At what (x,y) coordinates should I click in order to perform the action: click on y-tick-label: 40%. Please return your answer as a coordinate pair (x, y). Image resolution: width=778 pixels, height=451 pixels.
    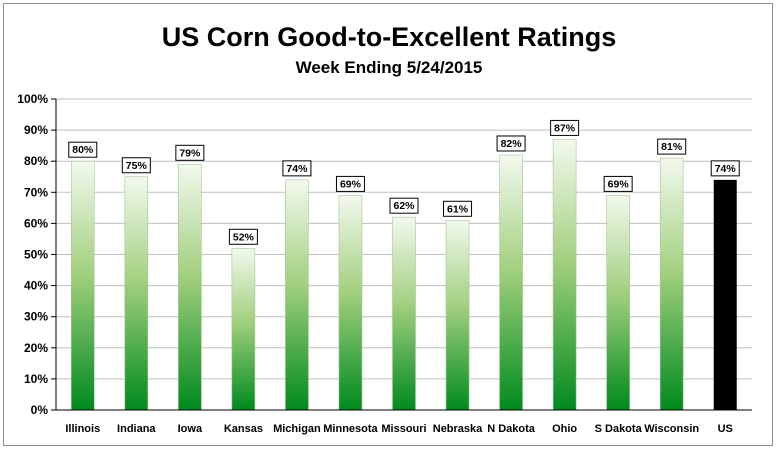
    Looking at the image, I should click on (36, 286).